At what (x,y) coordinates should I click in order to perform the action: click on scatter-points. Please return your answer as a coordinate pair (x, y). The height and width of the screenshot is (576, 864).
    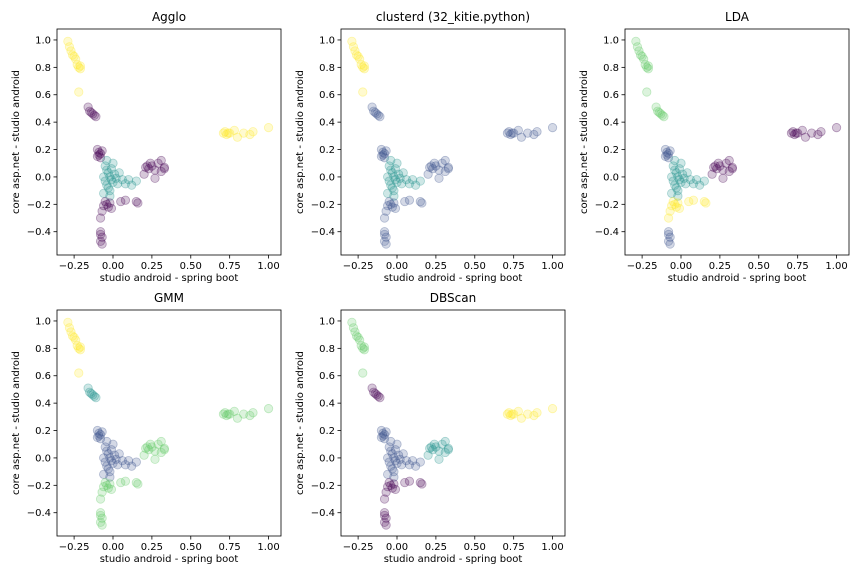
    Looking at the image, I should click on (452, 423).